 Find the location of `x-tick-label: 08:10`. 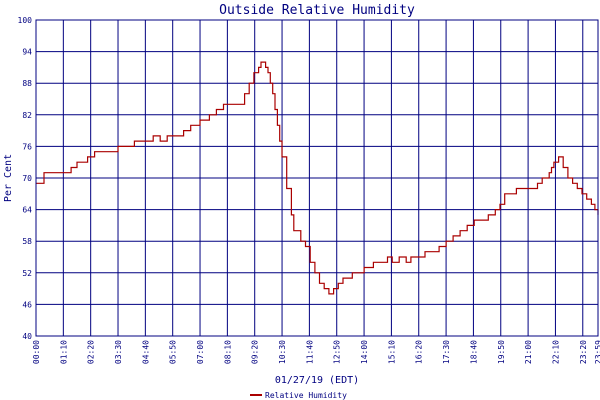

x-tick-label: 08:10 is located at coordinates (227, 352).